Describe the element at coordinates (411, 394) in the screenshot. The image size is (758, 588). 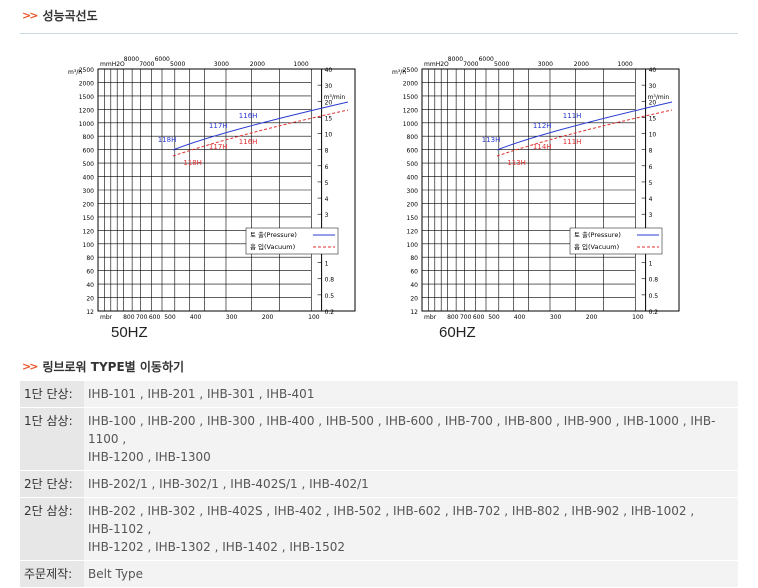
I see `model-list: IHB-101 , IHB-201 , IHB-301 , IHB-401` at that location.